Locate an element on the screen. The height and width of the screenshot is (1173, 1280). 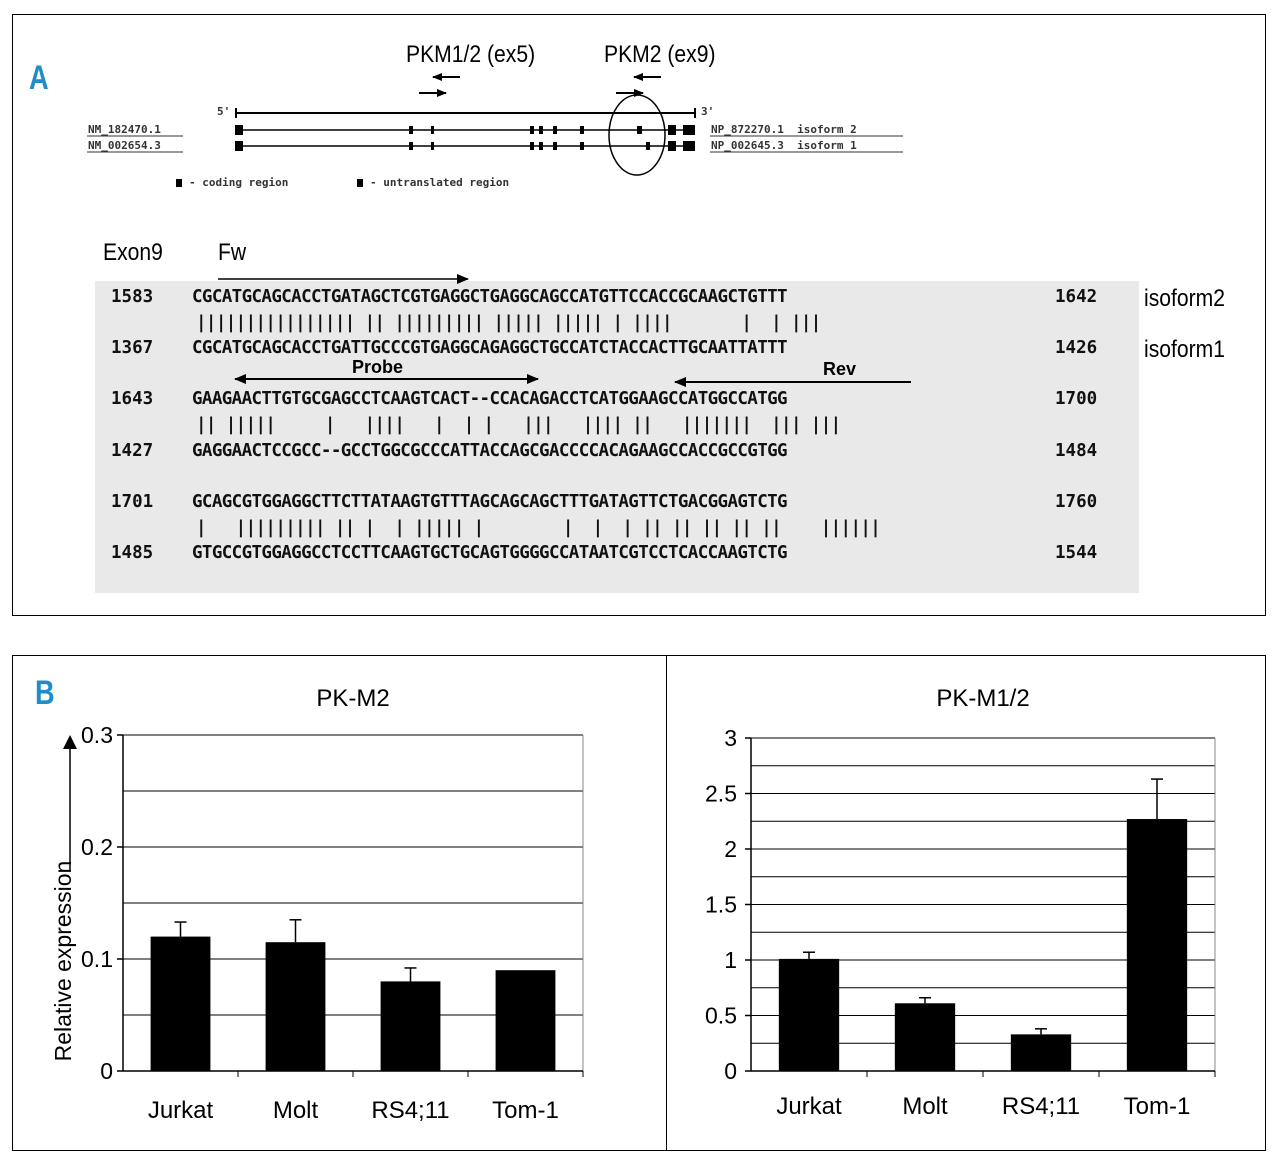
gene-structure-diagram is located at coordinates (495, 130).